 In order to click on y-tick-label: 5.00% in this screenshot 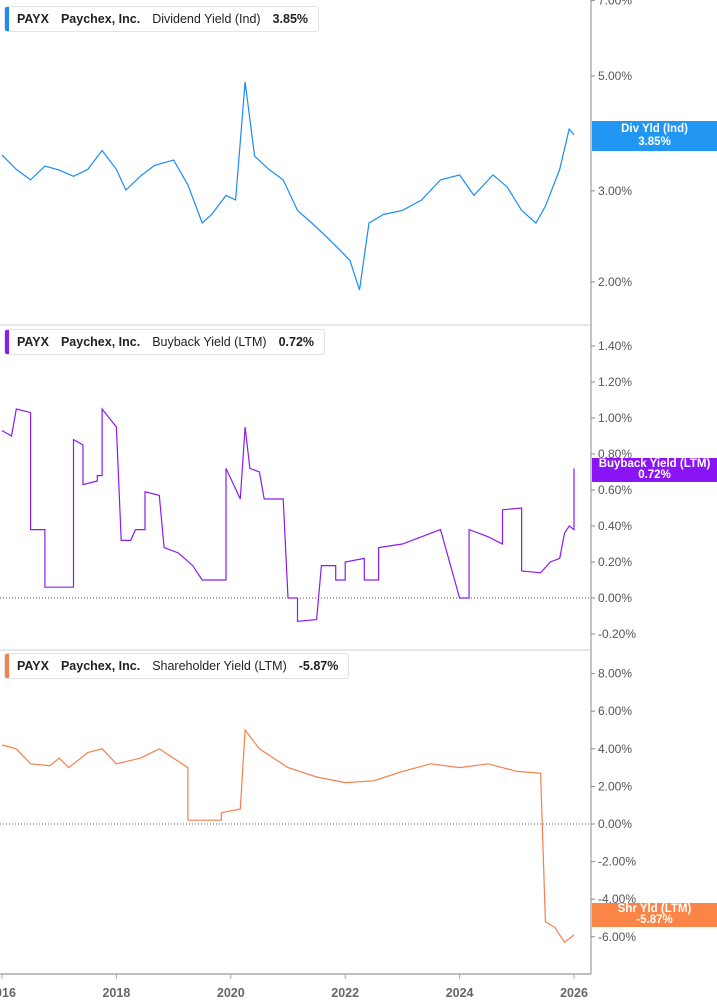, I will do `click(615, 76)`.